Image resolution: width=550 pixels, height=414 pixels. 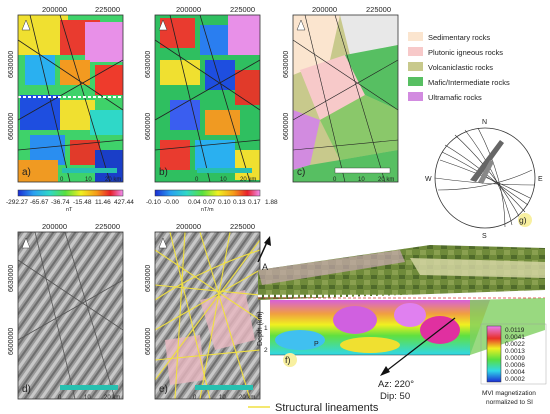 I want to click on y-tick-b-1: 6630000, so click(x=148, y=64).